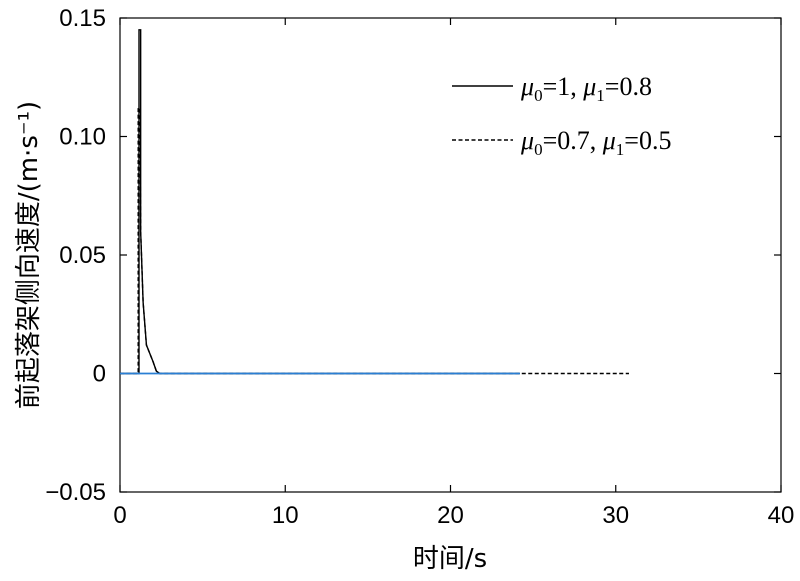 The width and height of the screenshot is (800, 581). Describe the element at coordinates (615, 515) in the screenshot. I see `x-tick-label: 30` at that location.